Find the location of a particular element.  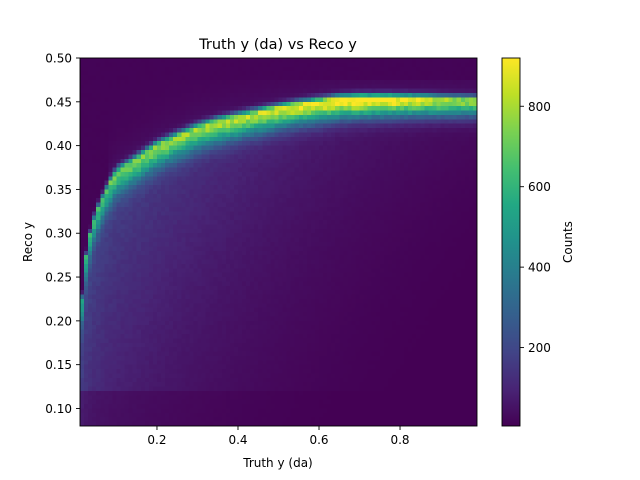

x-tick-label: 0.6 is located at coordinates (318, 440).